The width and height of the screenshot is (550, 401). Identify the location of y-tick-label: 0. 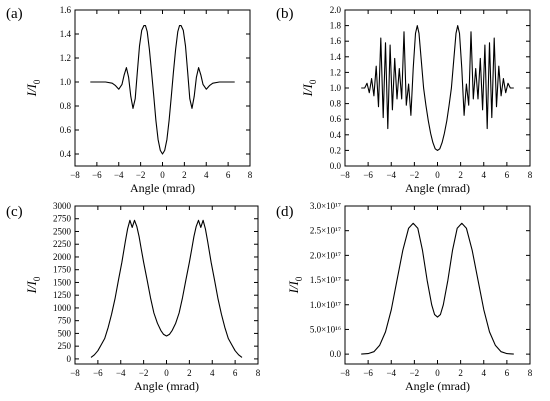
(69, 359).